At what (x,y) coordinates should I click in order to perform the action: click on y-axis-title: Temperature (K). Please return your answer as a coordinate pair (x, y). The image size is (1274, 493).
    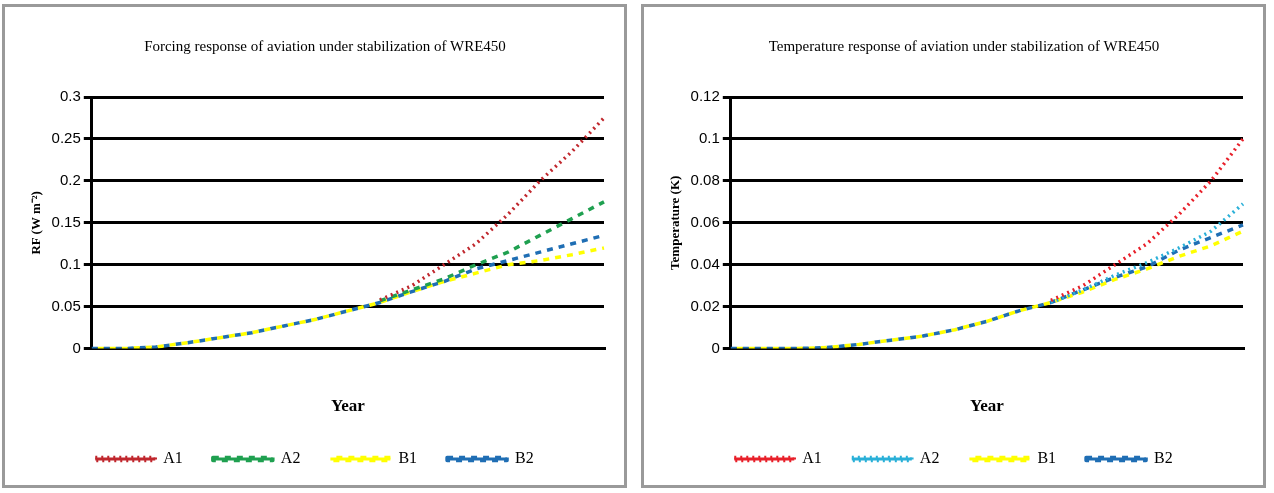
    Looking at the image, I should click on (675, 222).